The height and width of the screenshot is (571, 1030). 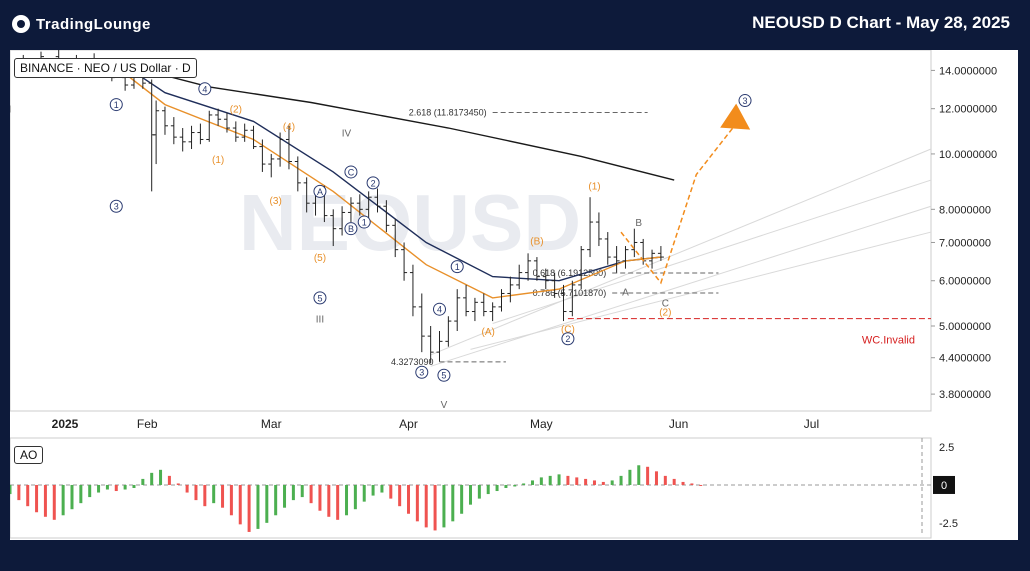 What do you see at coordinates (536, 242) in the screenshot?
I see `wave-label: (B)` at bounding box center [536, 242].